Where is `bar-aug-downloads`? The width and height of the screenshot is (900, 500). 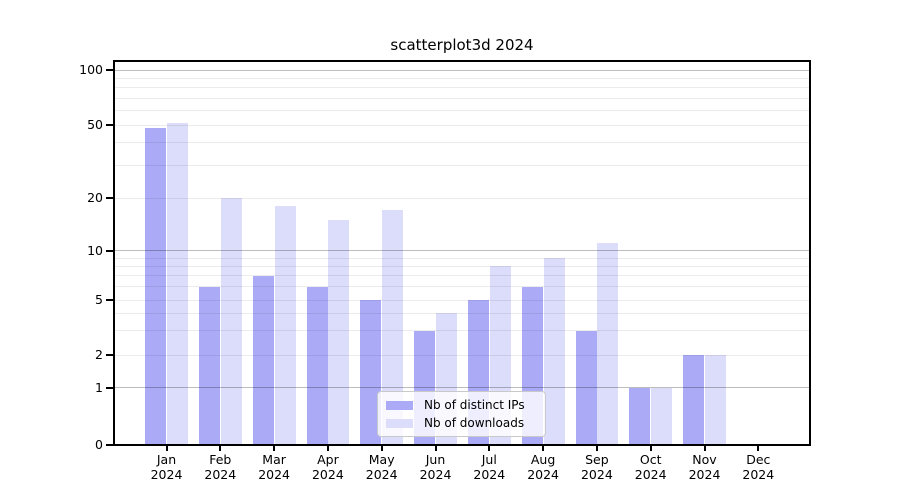 bar-aug-downloads is located at coordinates (554, 351).